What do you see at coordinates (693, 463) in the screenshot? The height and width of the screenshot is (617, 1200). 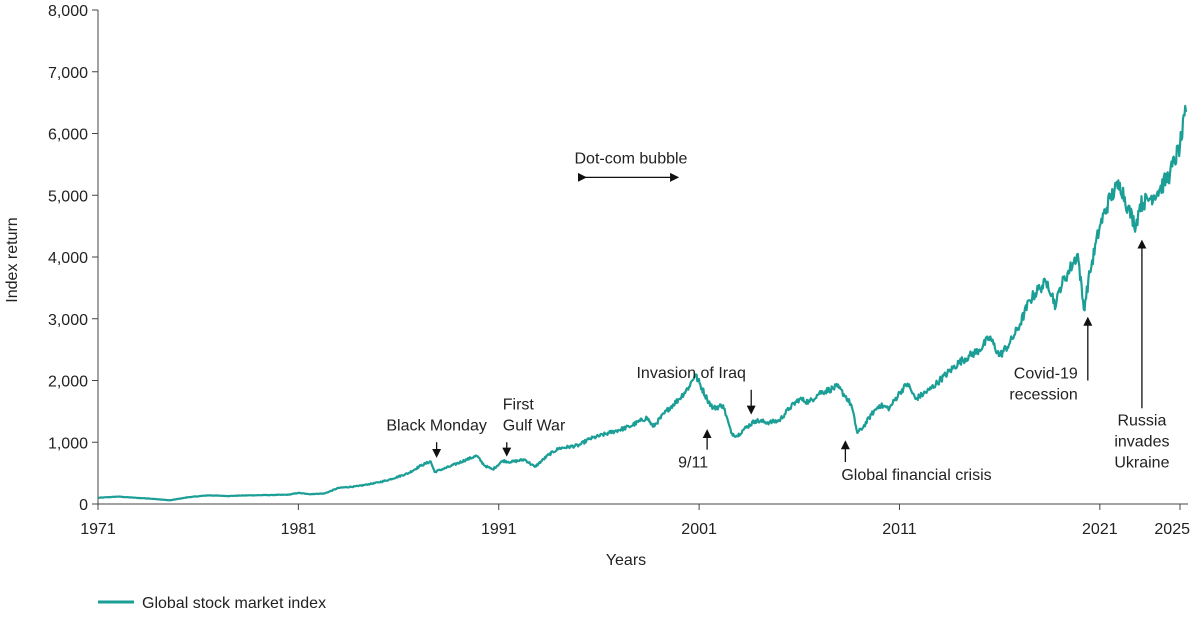 I see `annotation-nine-eleven-label: 9/11` at bounding box center [693, 463].